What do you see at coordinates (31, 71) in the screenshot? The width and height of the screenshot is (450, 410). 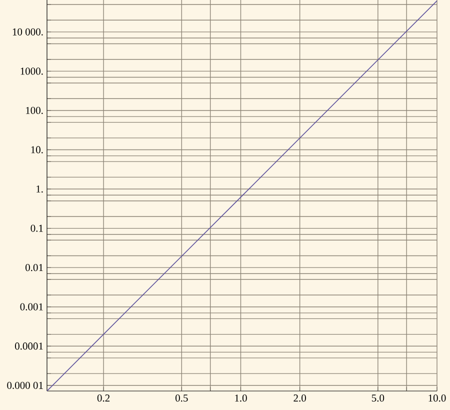 I see `y-tick-label: 1000.` at bounding box center [31, 71].